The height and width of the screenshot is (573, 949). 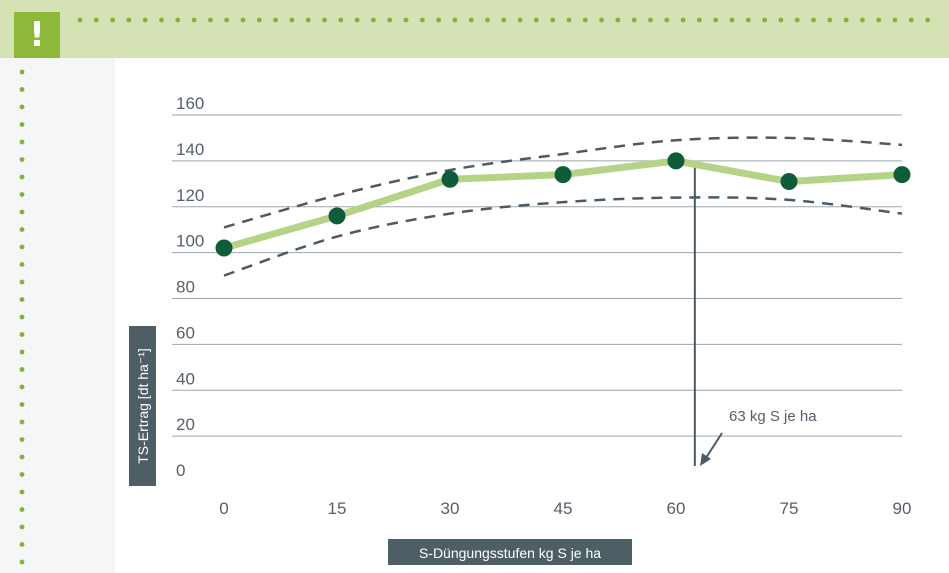 I want to click on y-axis-label: TS-Ertrag [dt ha⁻¹], so click(x=142, y=406).